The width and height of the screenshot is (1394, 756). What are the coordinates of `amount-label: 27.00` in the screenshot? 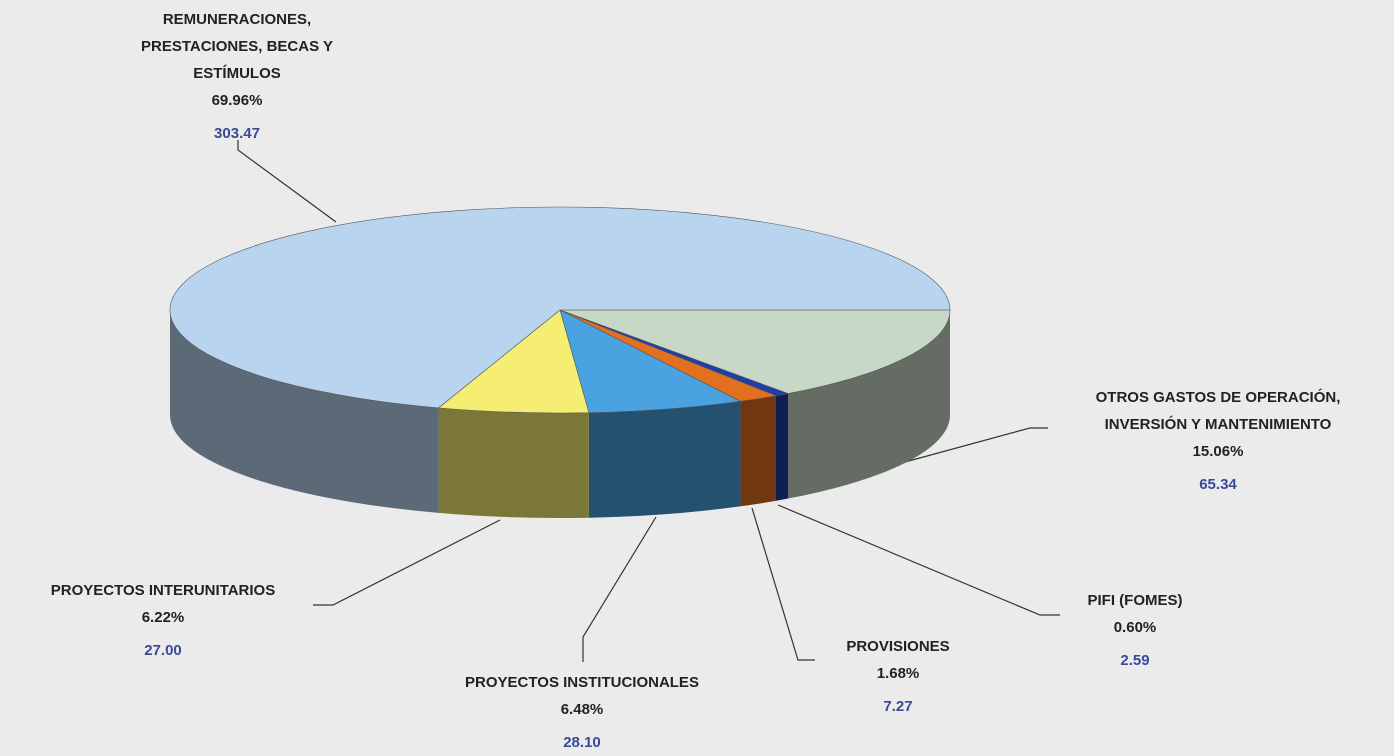 It's located at (163, 650).